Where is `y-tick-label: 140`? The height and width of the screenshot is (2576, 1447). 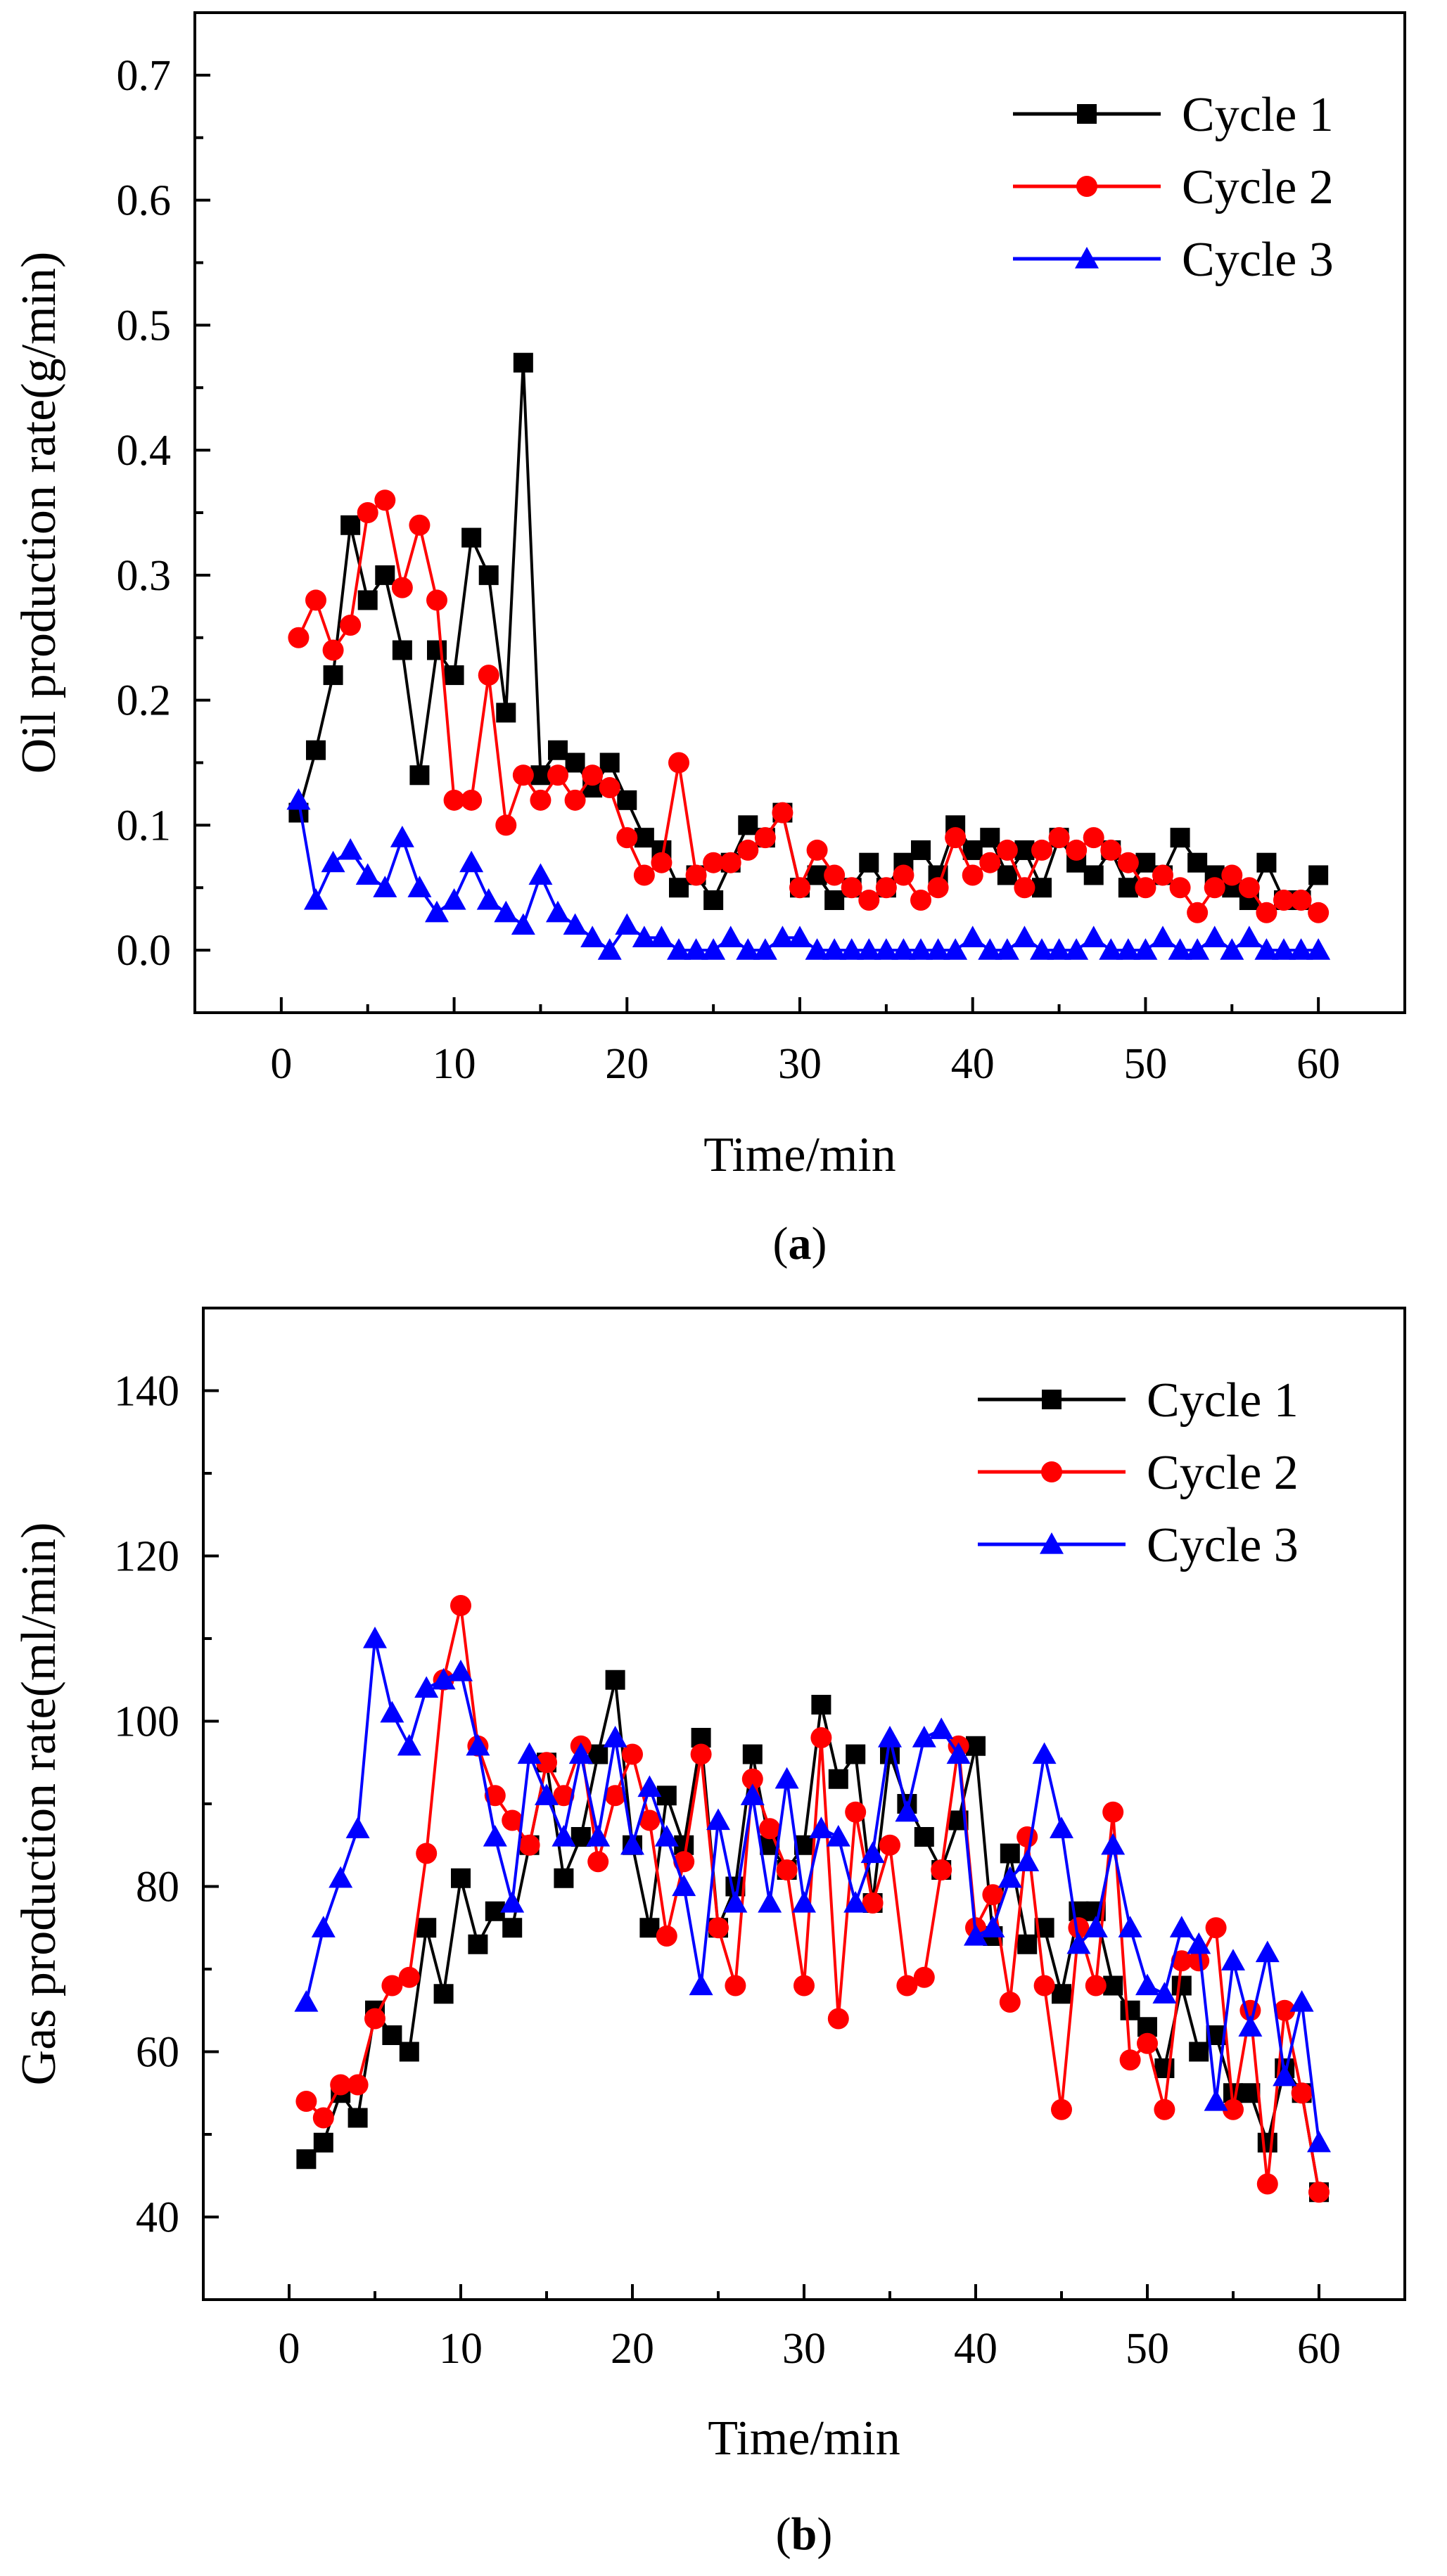 y-tick-label: 140 is located at coordinates (146, 1392).